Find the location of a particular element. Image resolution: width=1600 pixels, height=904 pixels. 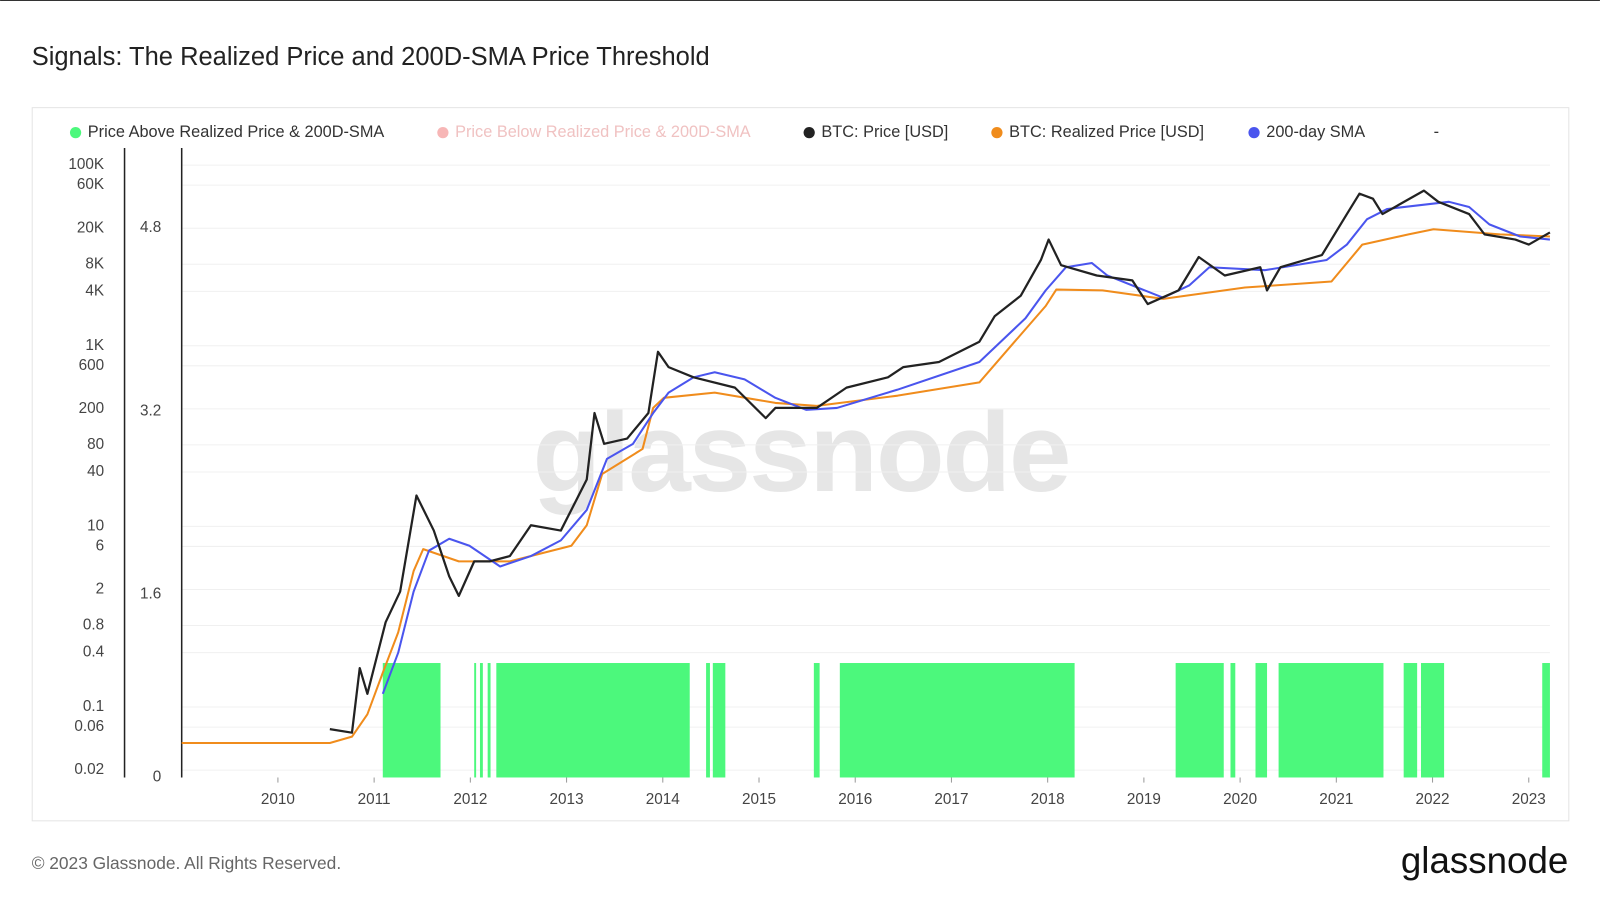

x-tick-label: 2010 is located at coordinates (278, 799).